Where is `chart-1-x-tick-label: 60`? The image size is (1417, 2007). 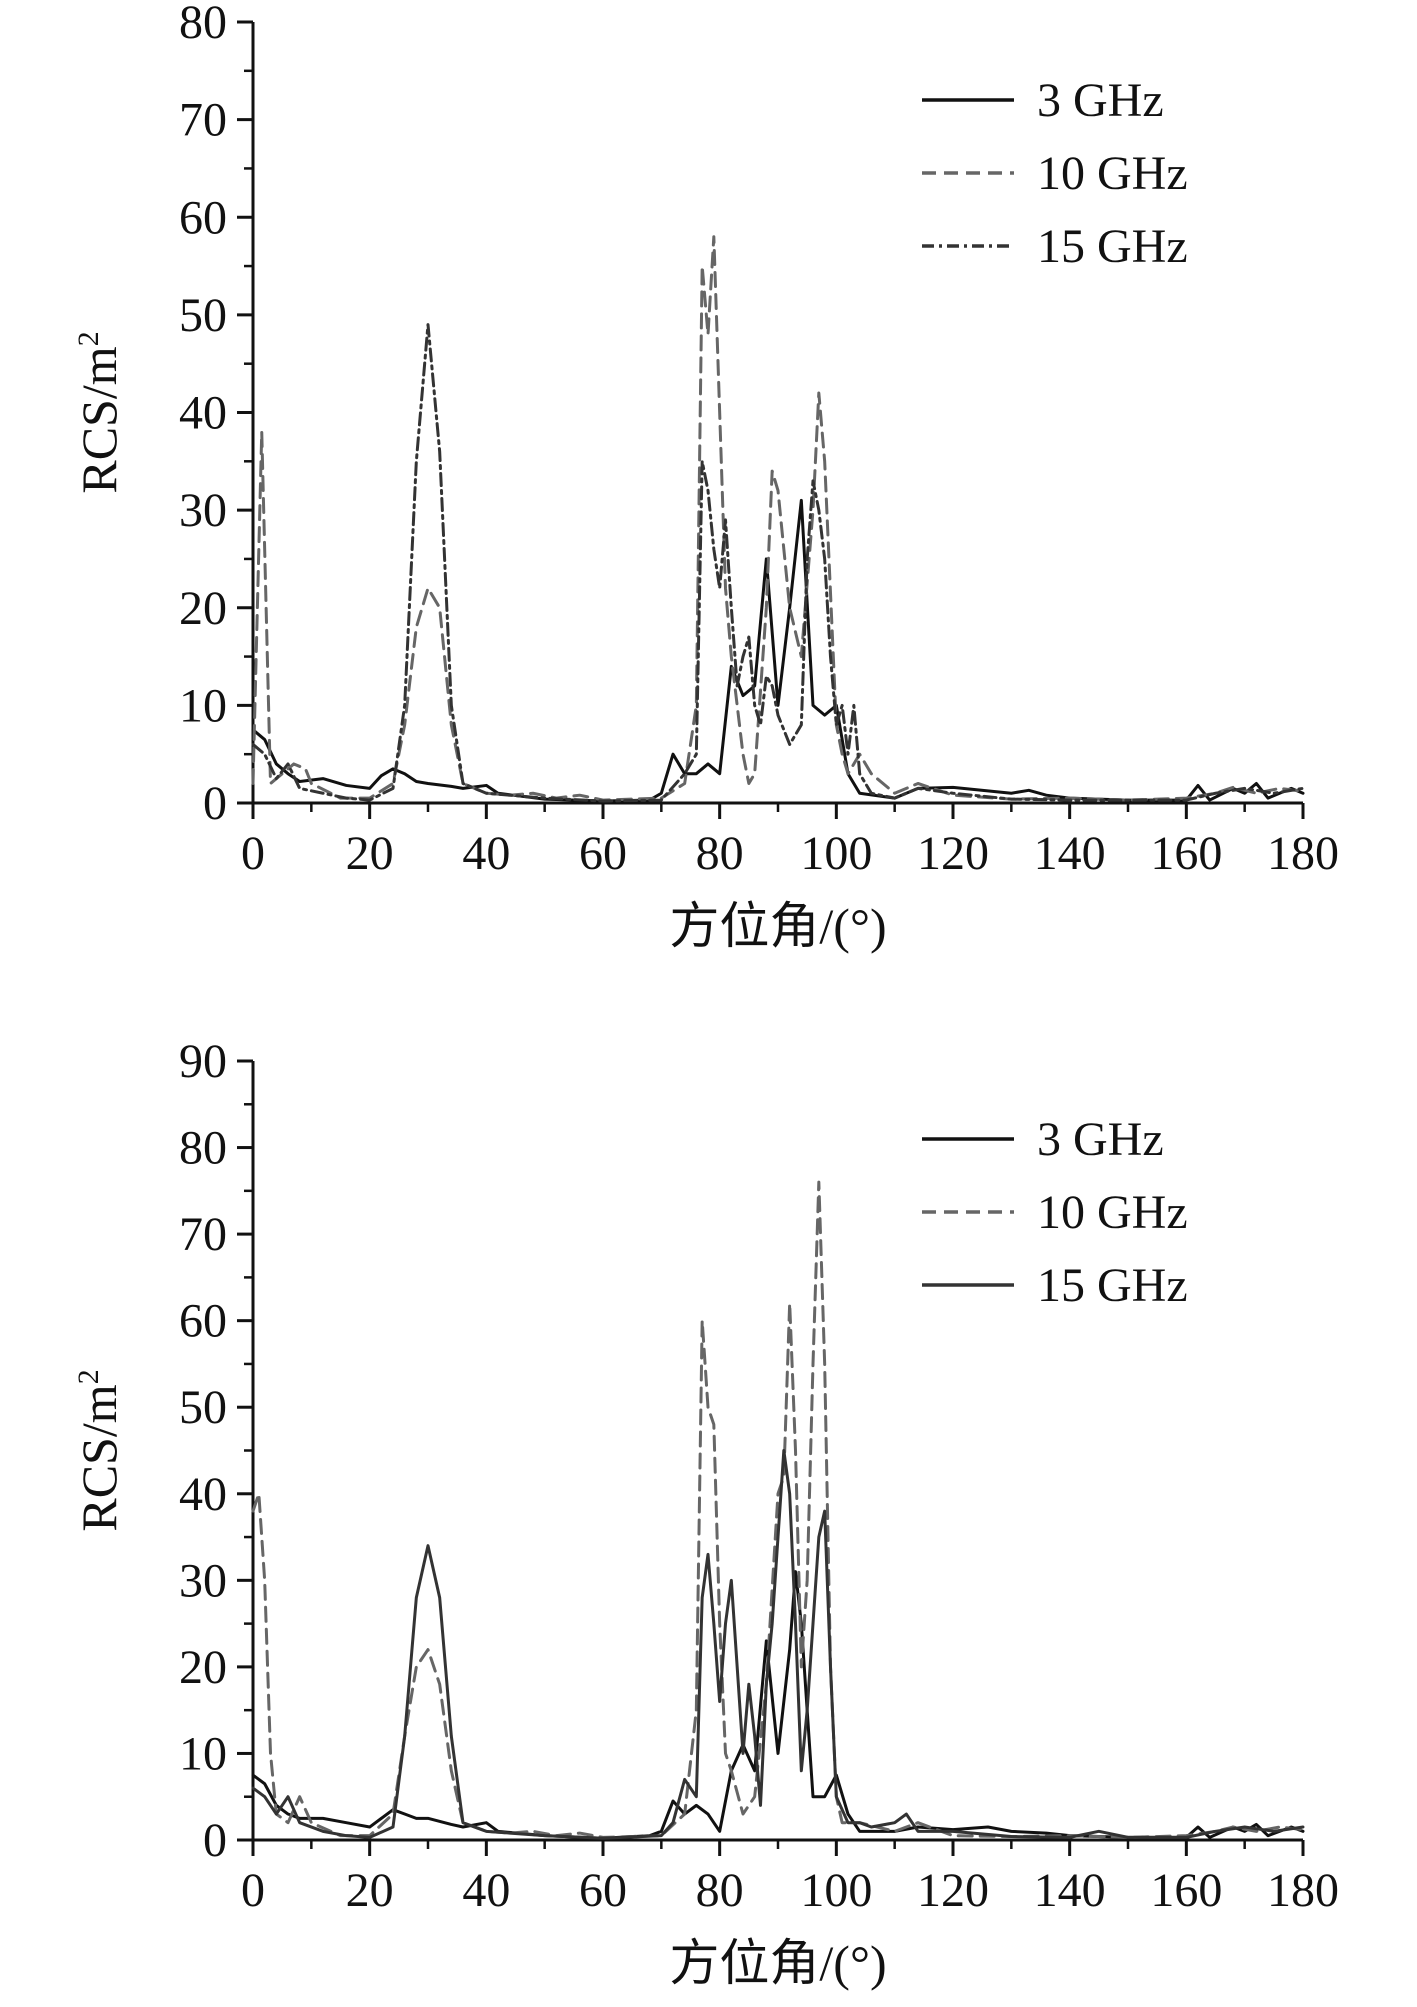 chart-1-x-tick-label: 60 is located at coordinates (603, 853).